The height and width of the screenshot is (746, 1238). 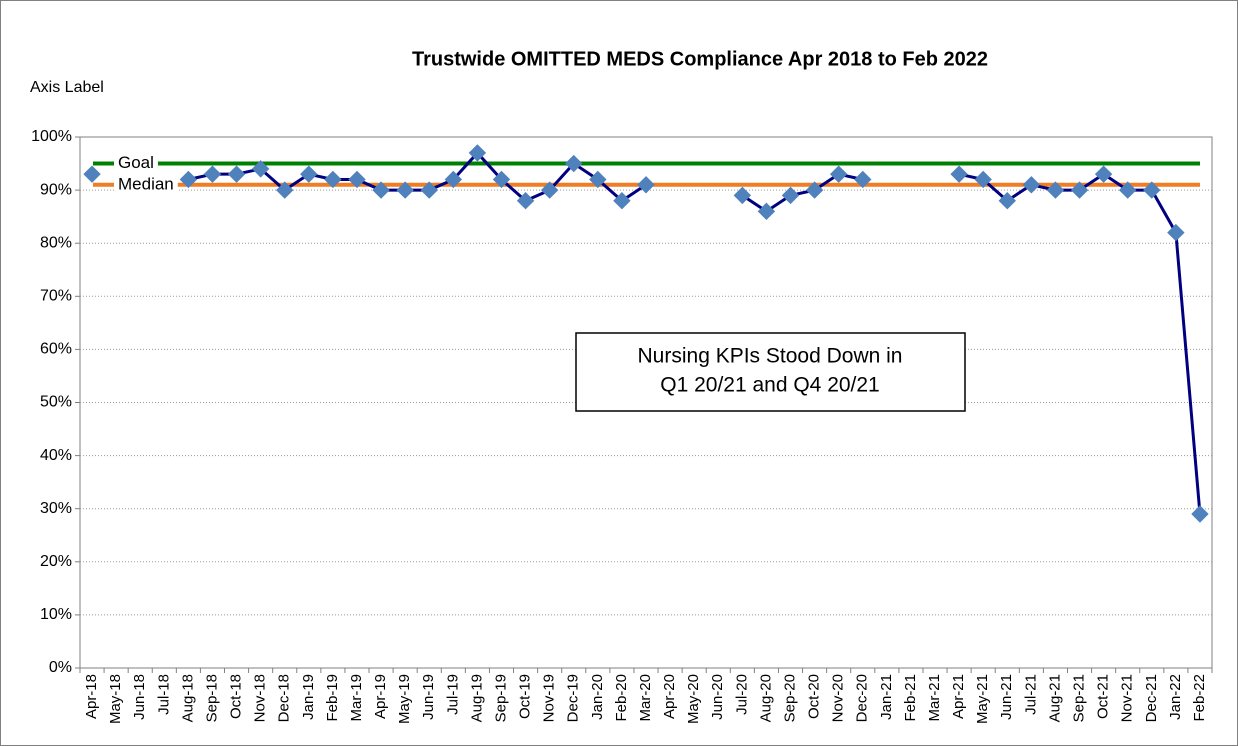 What do you see at coordinates (1006, 697) in the screenshot?
I see `x-tick-label: Jun-21` at bounding box center [1006, 697].